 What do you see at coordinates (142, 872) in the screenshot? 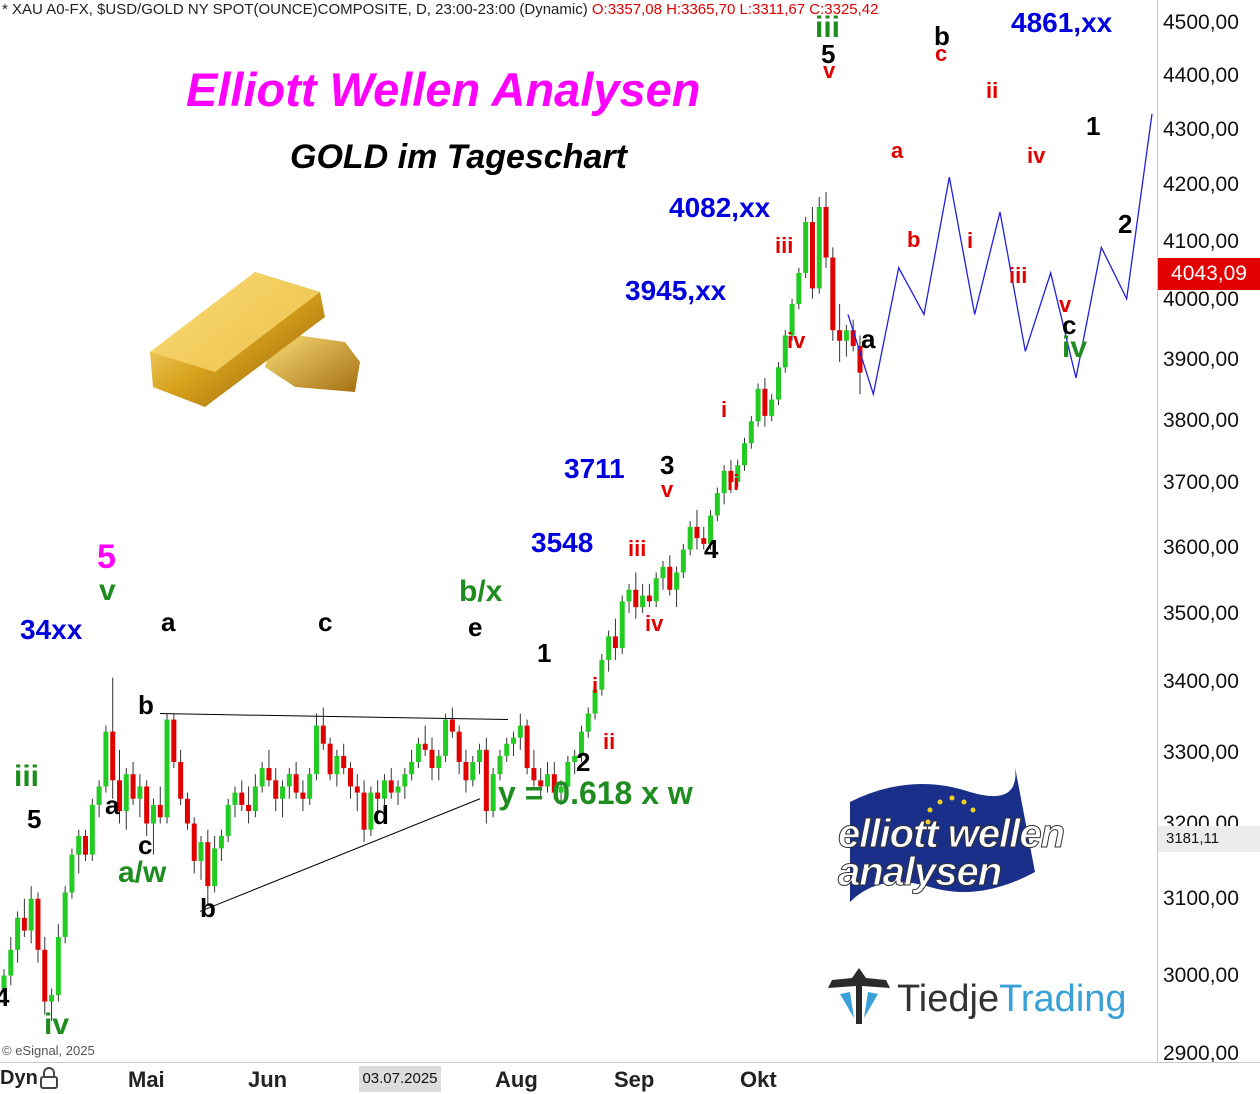
I see `wave-label: a/w` at bounding box center [142, 872].